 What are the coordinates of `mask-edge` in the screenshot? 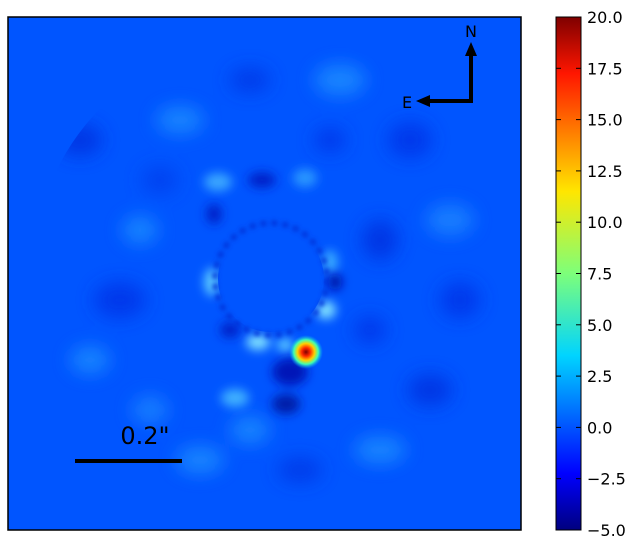 It's located at (271, 279).